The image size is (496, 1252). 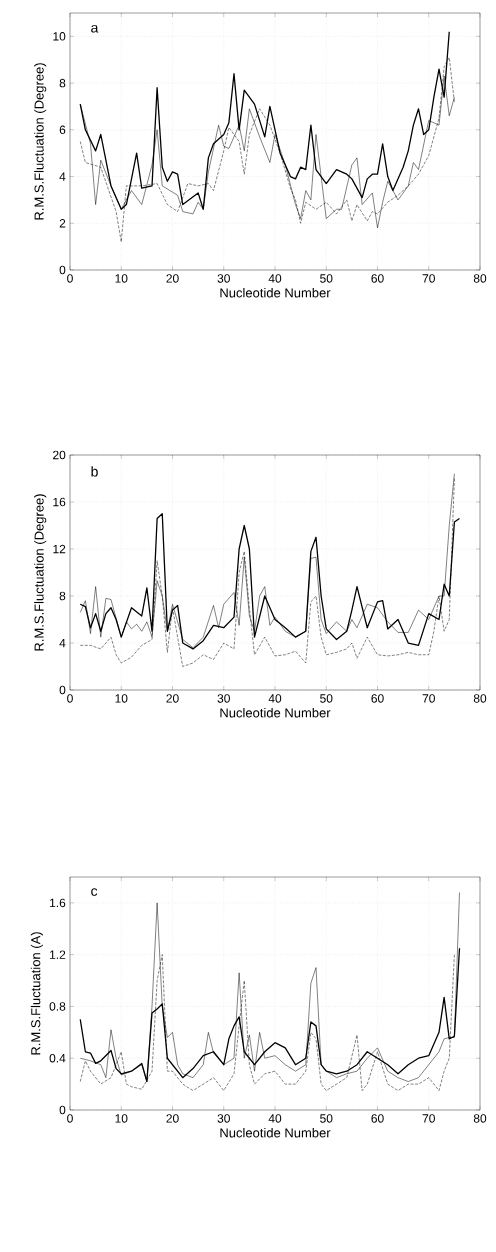 What do you see at coordinates (58, 903) in the screenshot?
I see `y-tick-label: 1.6` at bounding box center [58, 903].